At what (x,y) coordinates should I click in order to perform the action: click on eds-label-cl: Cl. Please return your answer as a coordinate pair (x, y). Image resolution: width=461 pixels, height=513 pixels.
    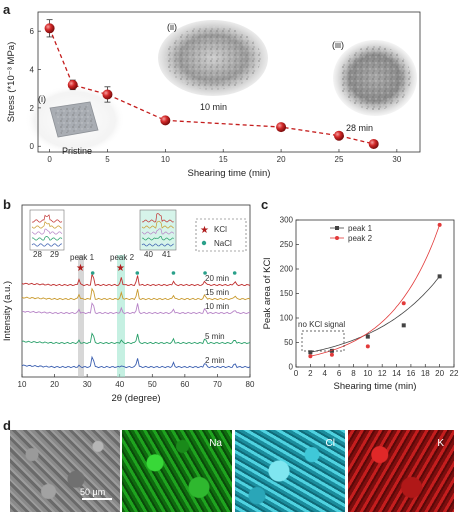
    Looking at the image, I should click on (330, 443).